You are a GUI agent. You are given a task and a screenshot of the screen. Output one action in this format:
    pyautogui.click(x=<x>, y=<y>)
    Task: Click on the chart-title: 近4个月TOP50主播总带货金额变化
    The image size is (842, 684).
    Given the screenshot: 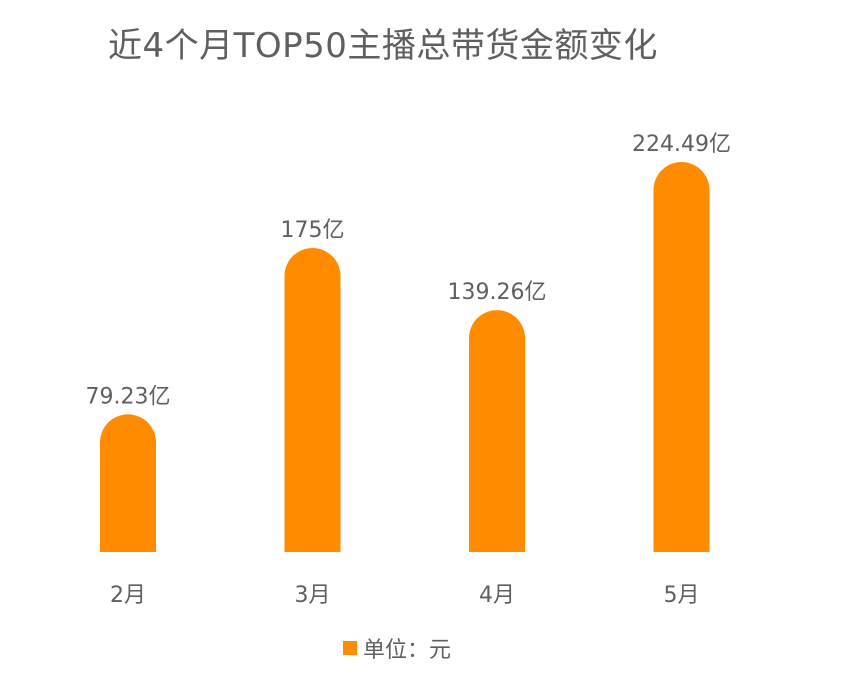 What is the action you would take?
    pyautogui.click(x=383, y=46)
    